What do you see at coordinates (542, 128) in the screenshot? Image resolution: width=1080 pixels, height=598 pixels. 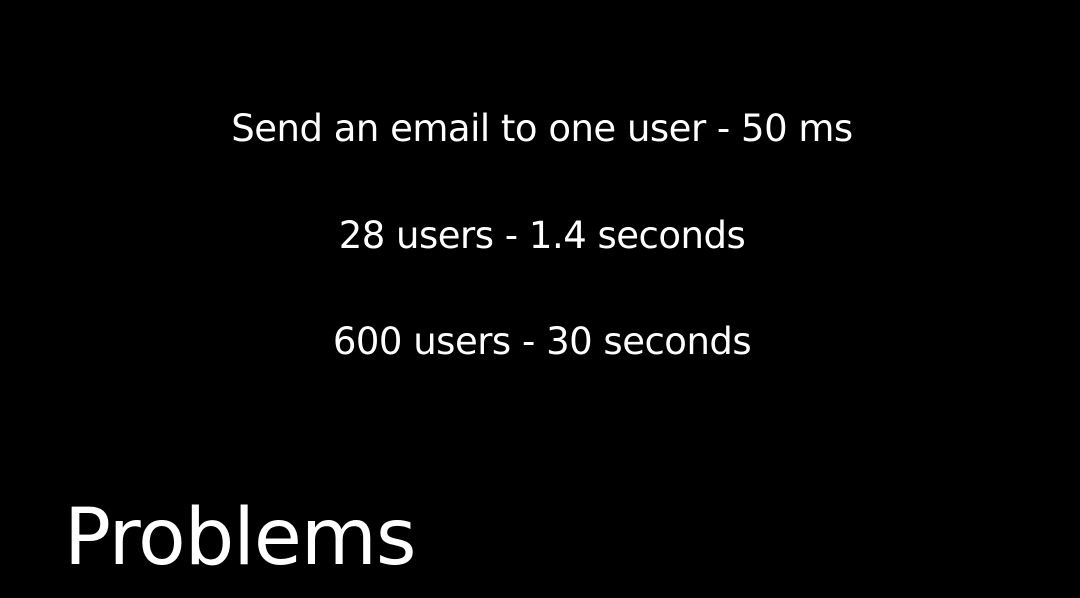 I see `stat-line-one-user: Send an email to one user - 50 ms` at bounding box center [542, 128].